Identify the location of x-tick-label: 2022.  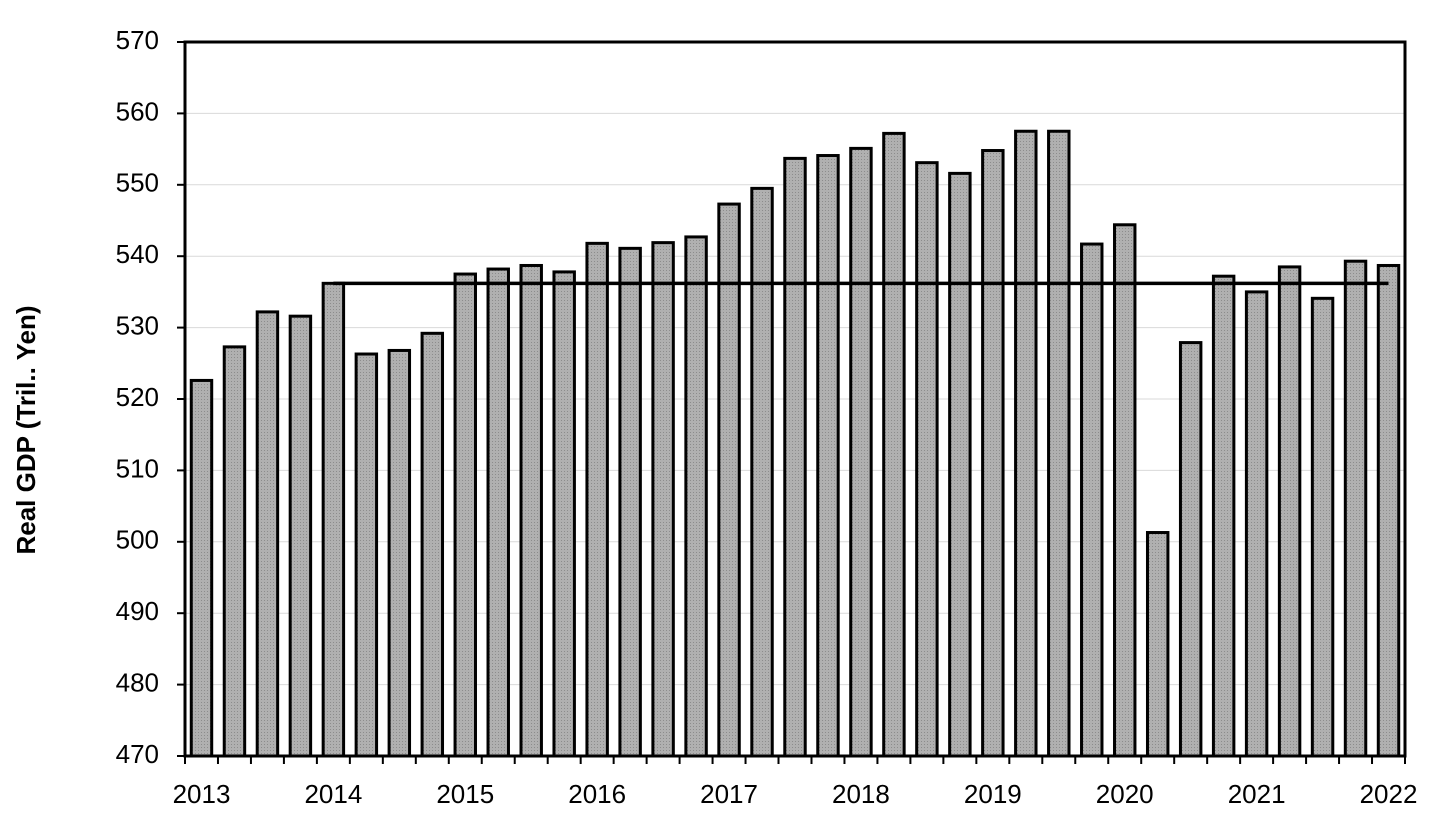
(1389, 794).